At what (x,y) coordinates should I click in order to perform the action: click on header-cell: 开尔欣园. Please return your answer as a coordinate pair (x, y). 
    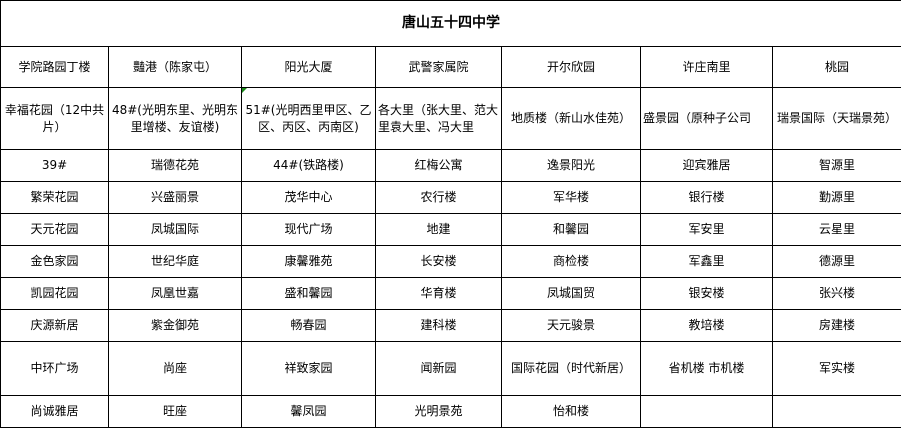
    Looking at the image, I should click on (571, 67).